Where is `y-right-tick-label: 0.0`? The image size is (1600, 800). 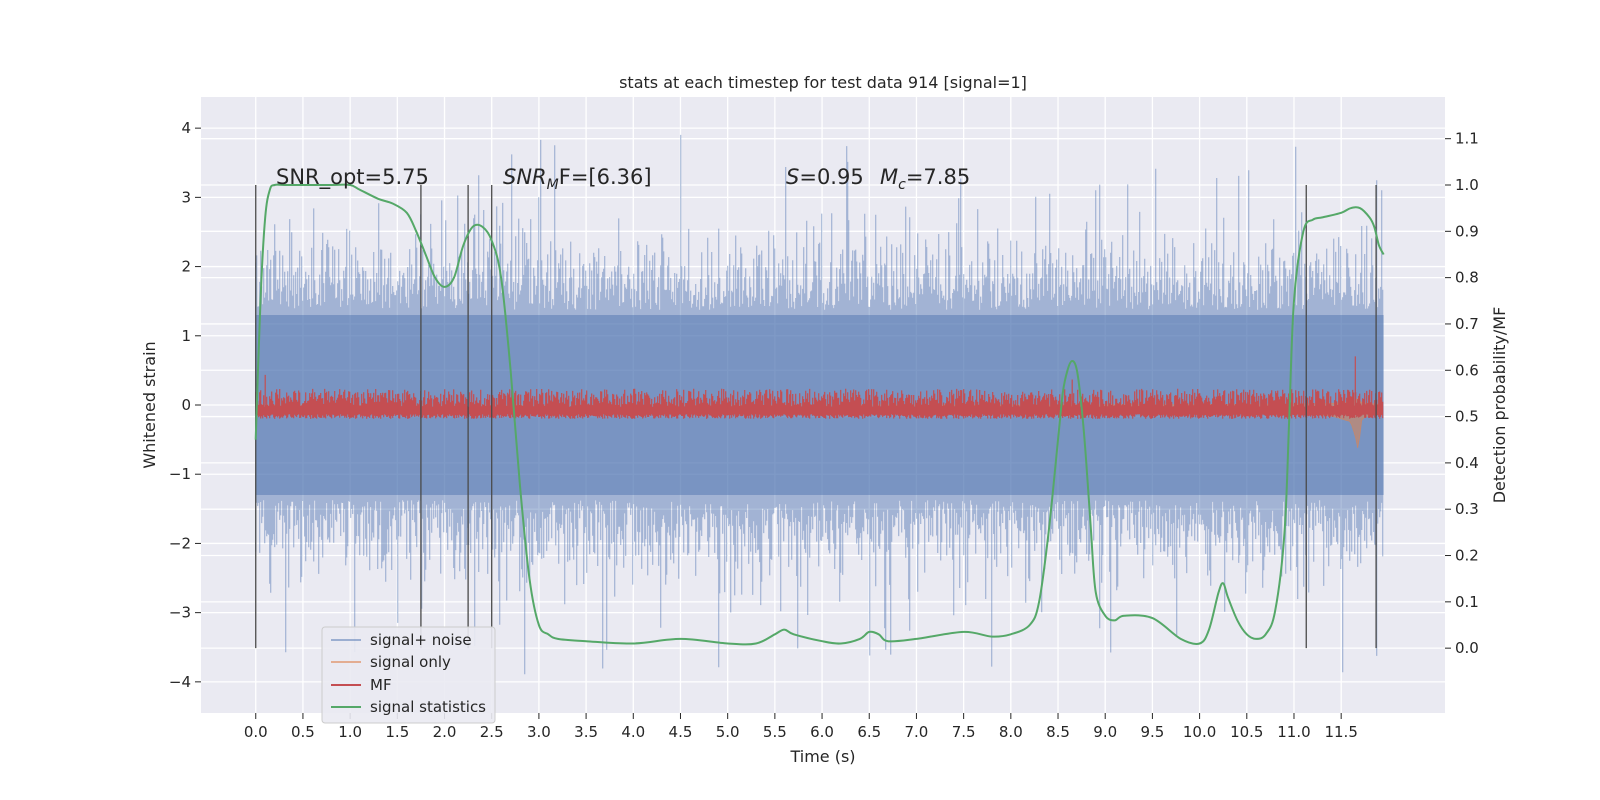
y-right-tick-label: 0.0 is located at coordinates (1467, 648).